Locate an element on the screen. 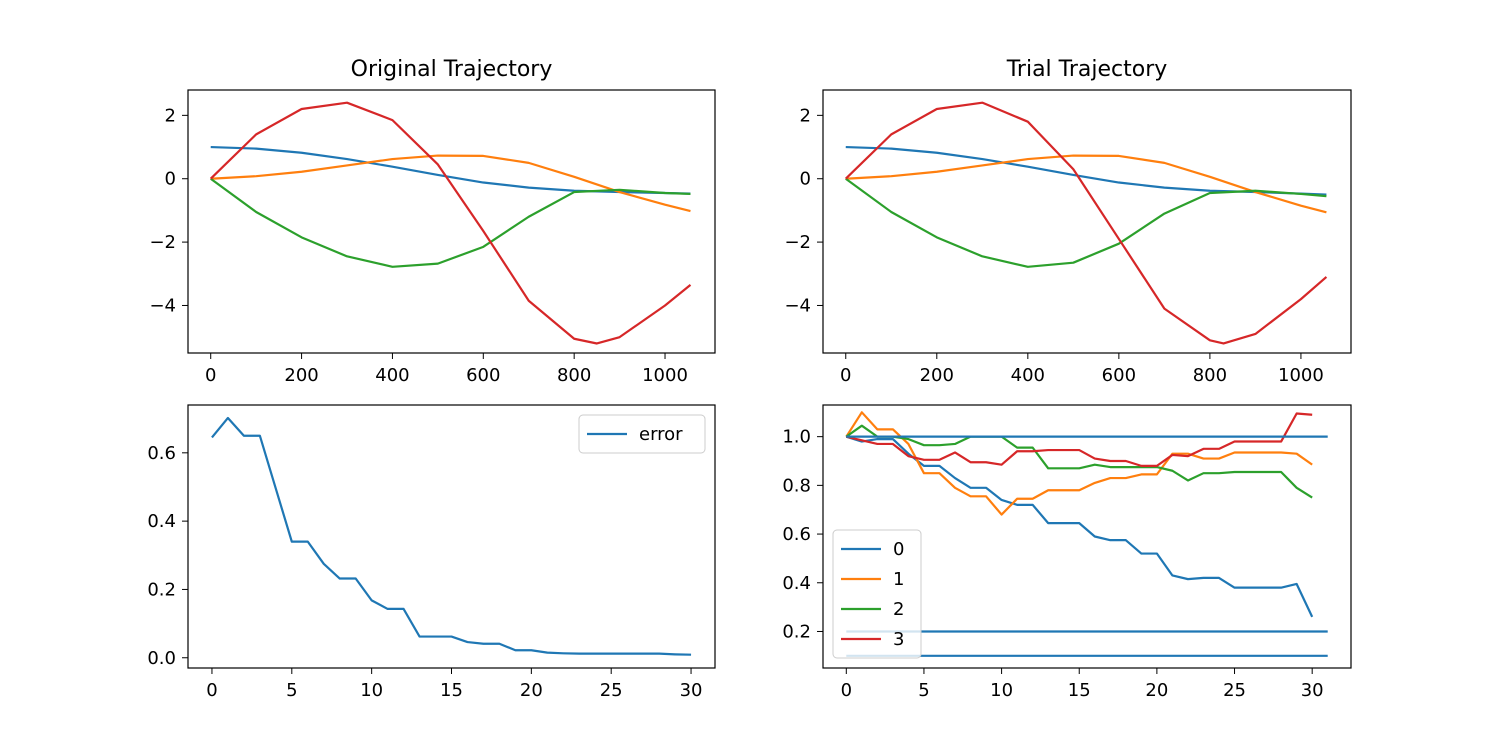  legend: 0 1 2 3 is located at coordinates (877, 594).